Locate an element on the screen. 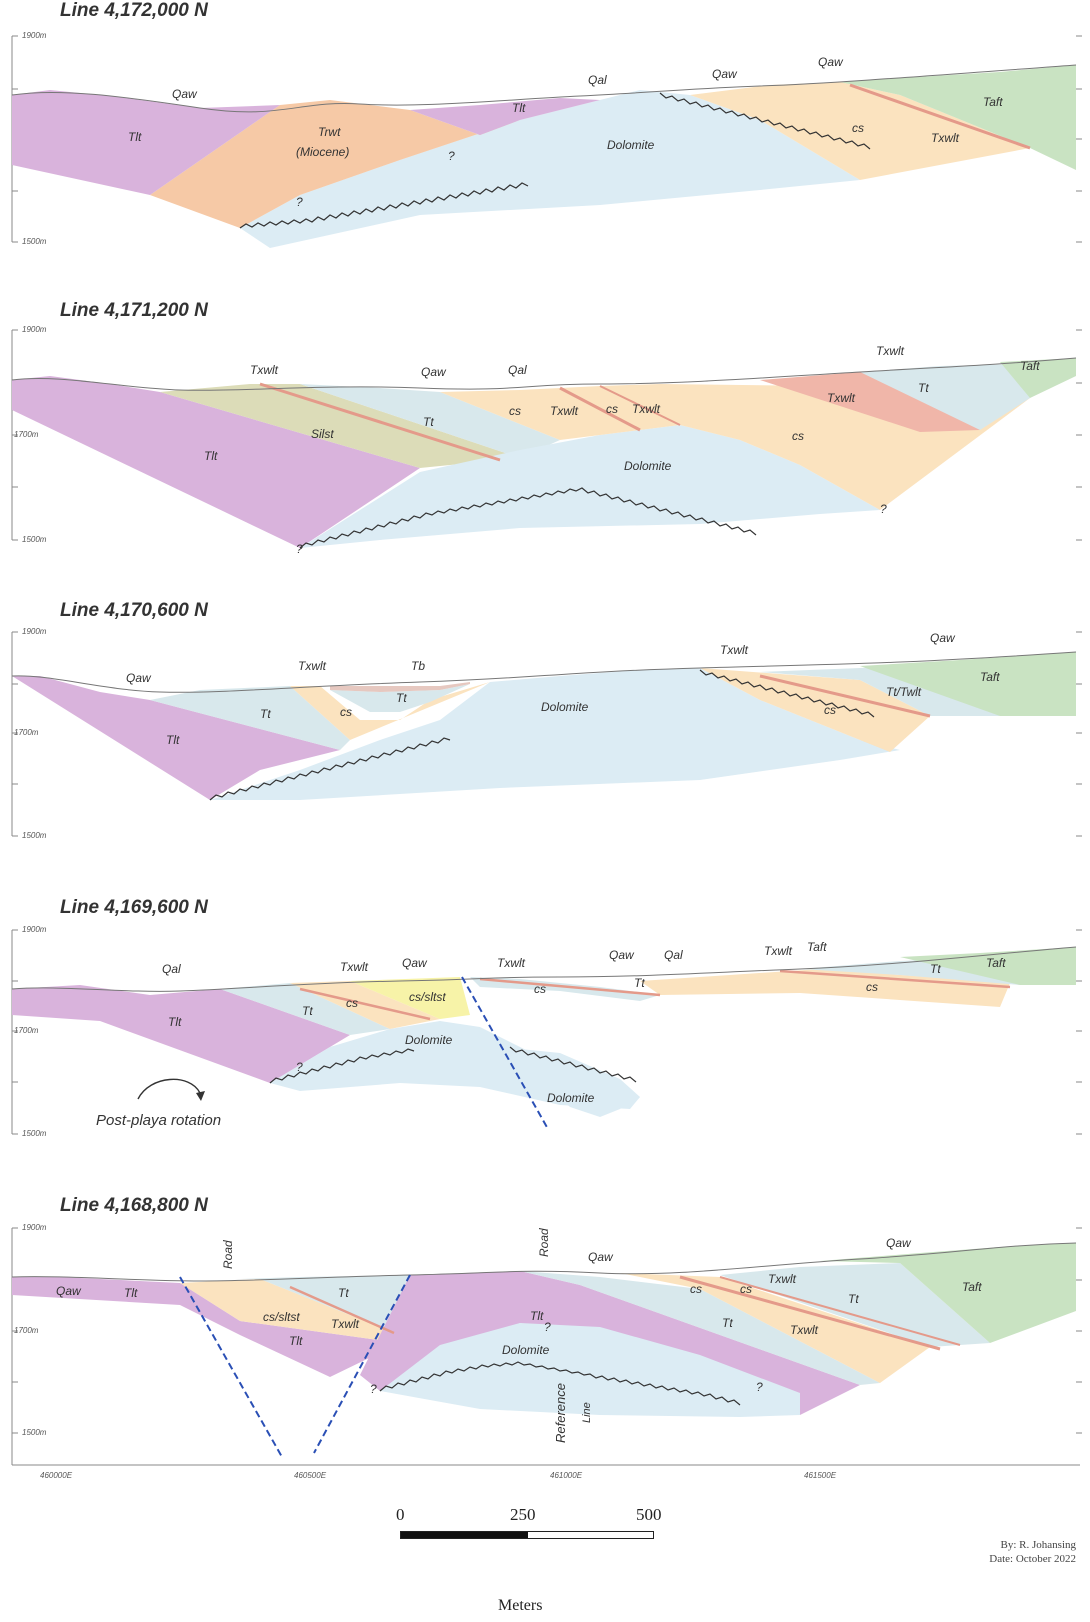 This screenshot has width=1090, height=1622. scale-tick-250: 250 is located at coordinates (523, 1514).